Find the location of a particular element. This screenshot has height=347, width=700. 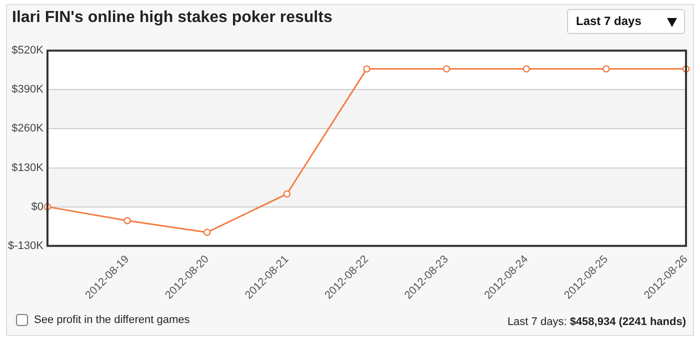

y-tick-label: $130K is located at coordinates (28, 168).